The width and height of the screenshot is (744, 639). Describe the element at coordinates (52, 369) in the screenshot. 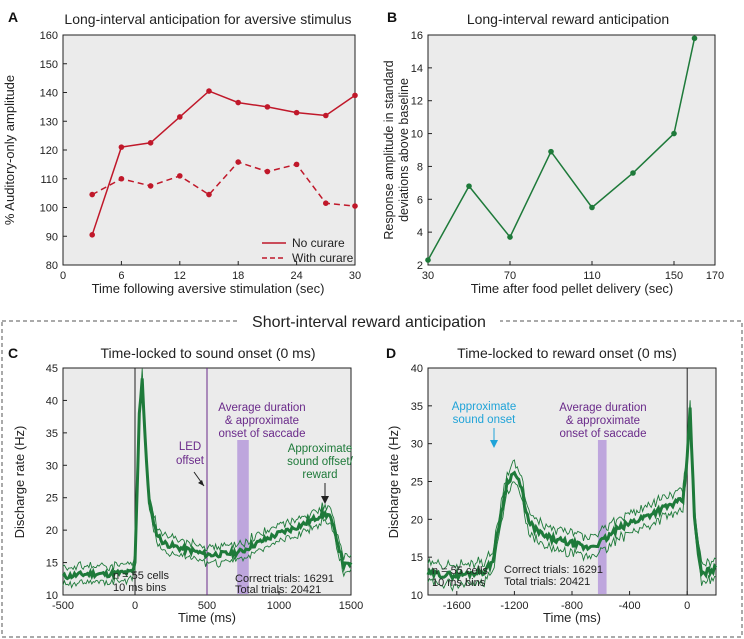

I see `y-tick-label: 45` at that location.